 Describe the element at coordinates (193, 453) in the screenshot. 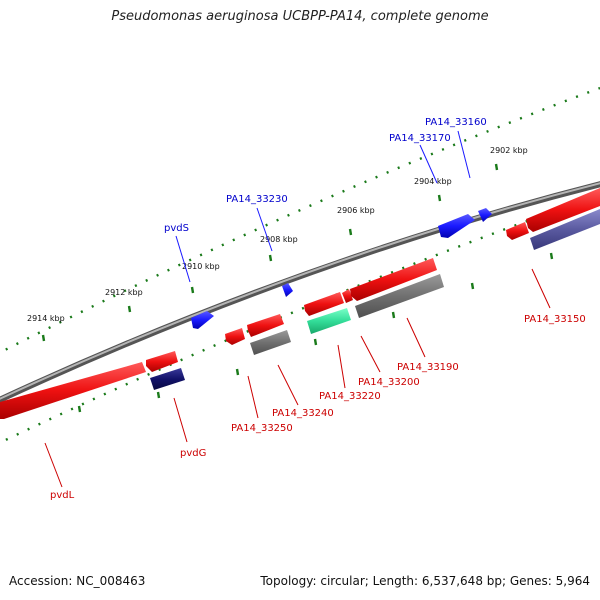

I see `gene-label-pvdG: pvdG` at that location.